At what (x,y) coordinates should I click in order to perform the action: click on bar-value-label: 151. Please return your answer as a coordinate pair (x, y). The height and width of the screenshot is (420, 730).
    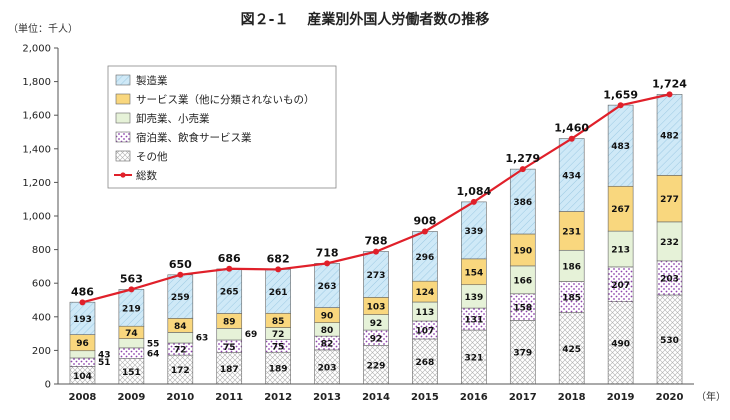
    Looking at the image, I should click on (131, 373).